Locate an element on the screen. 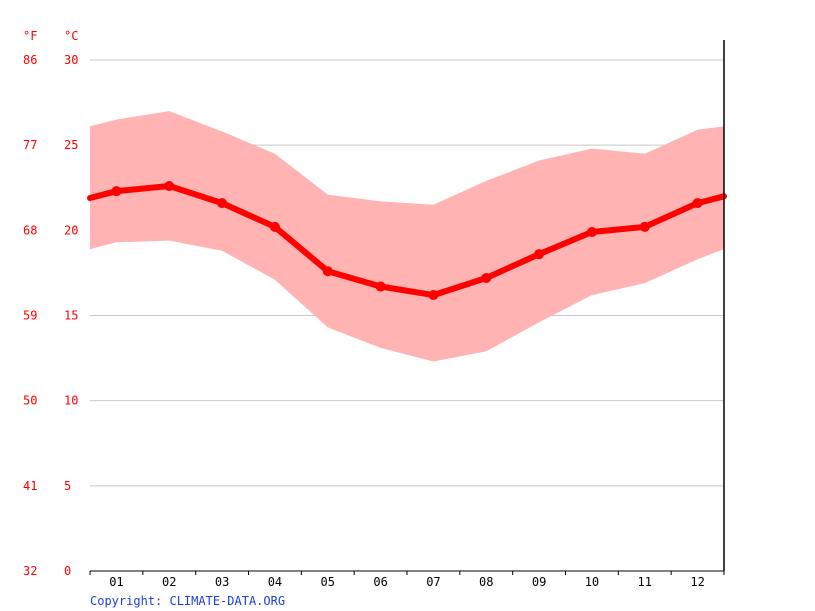 Image resolution: width=815 pixels, height=611 pixels. unit-fahrenheit: °F is located at coordinates (30, 36).